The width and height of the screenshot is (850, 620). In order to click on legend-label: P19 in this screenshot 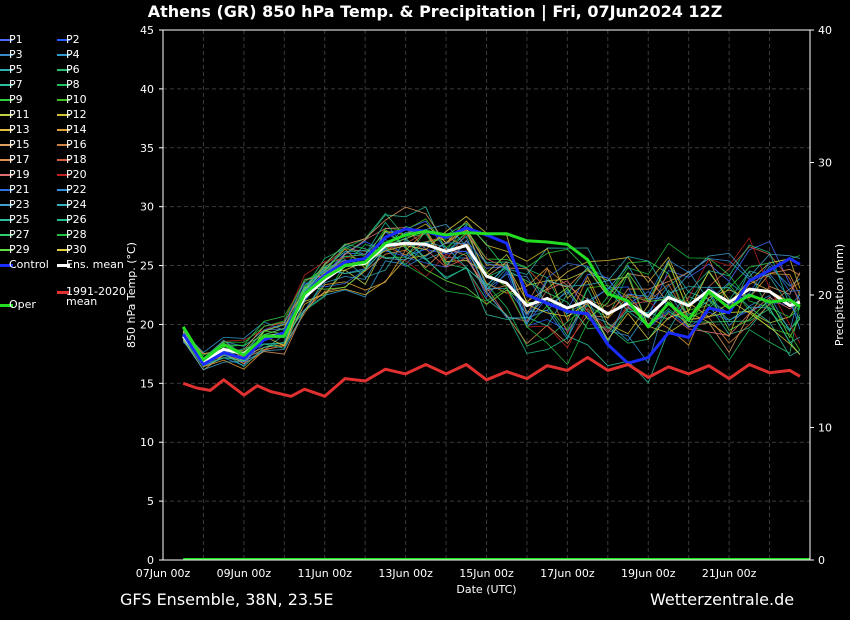, I will do `click(19, 174)`.